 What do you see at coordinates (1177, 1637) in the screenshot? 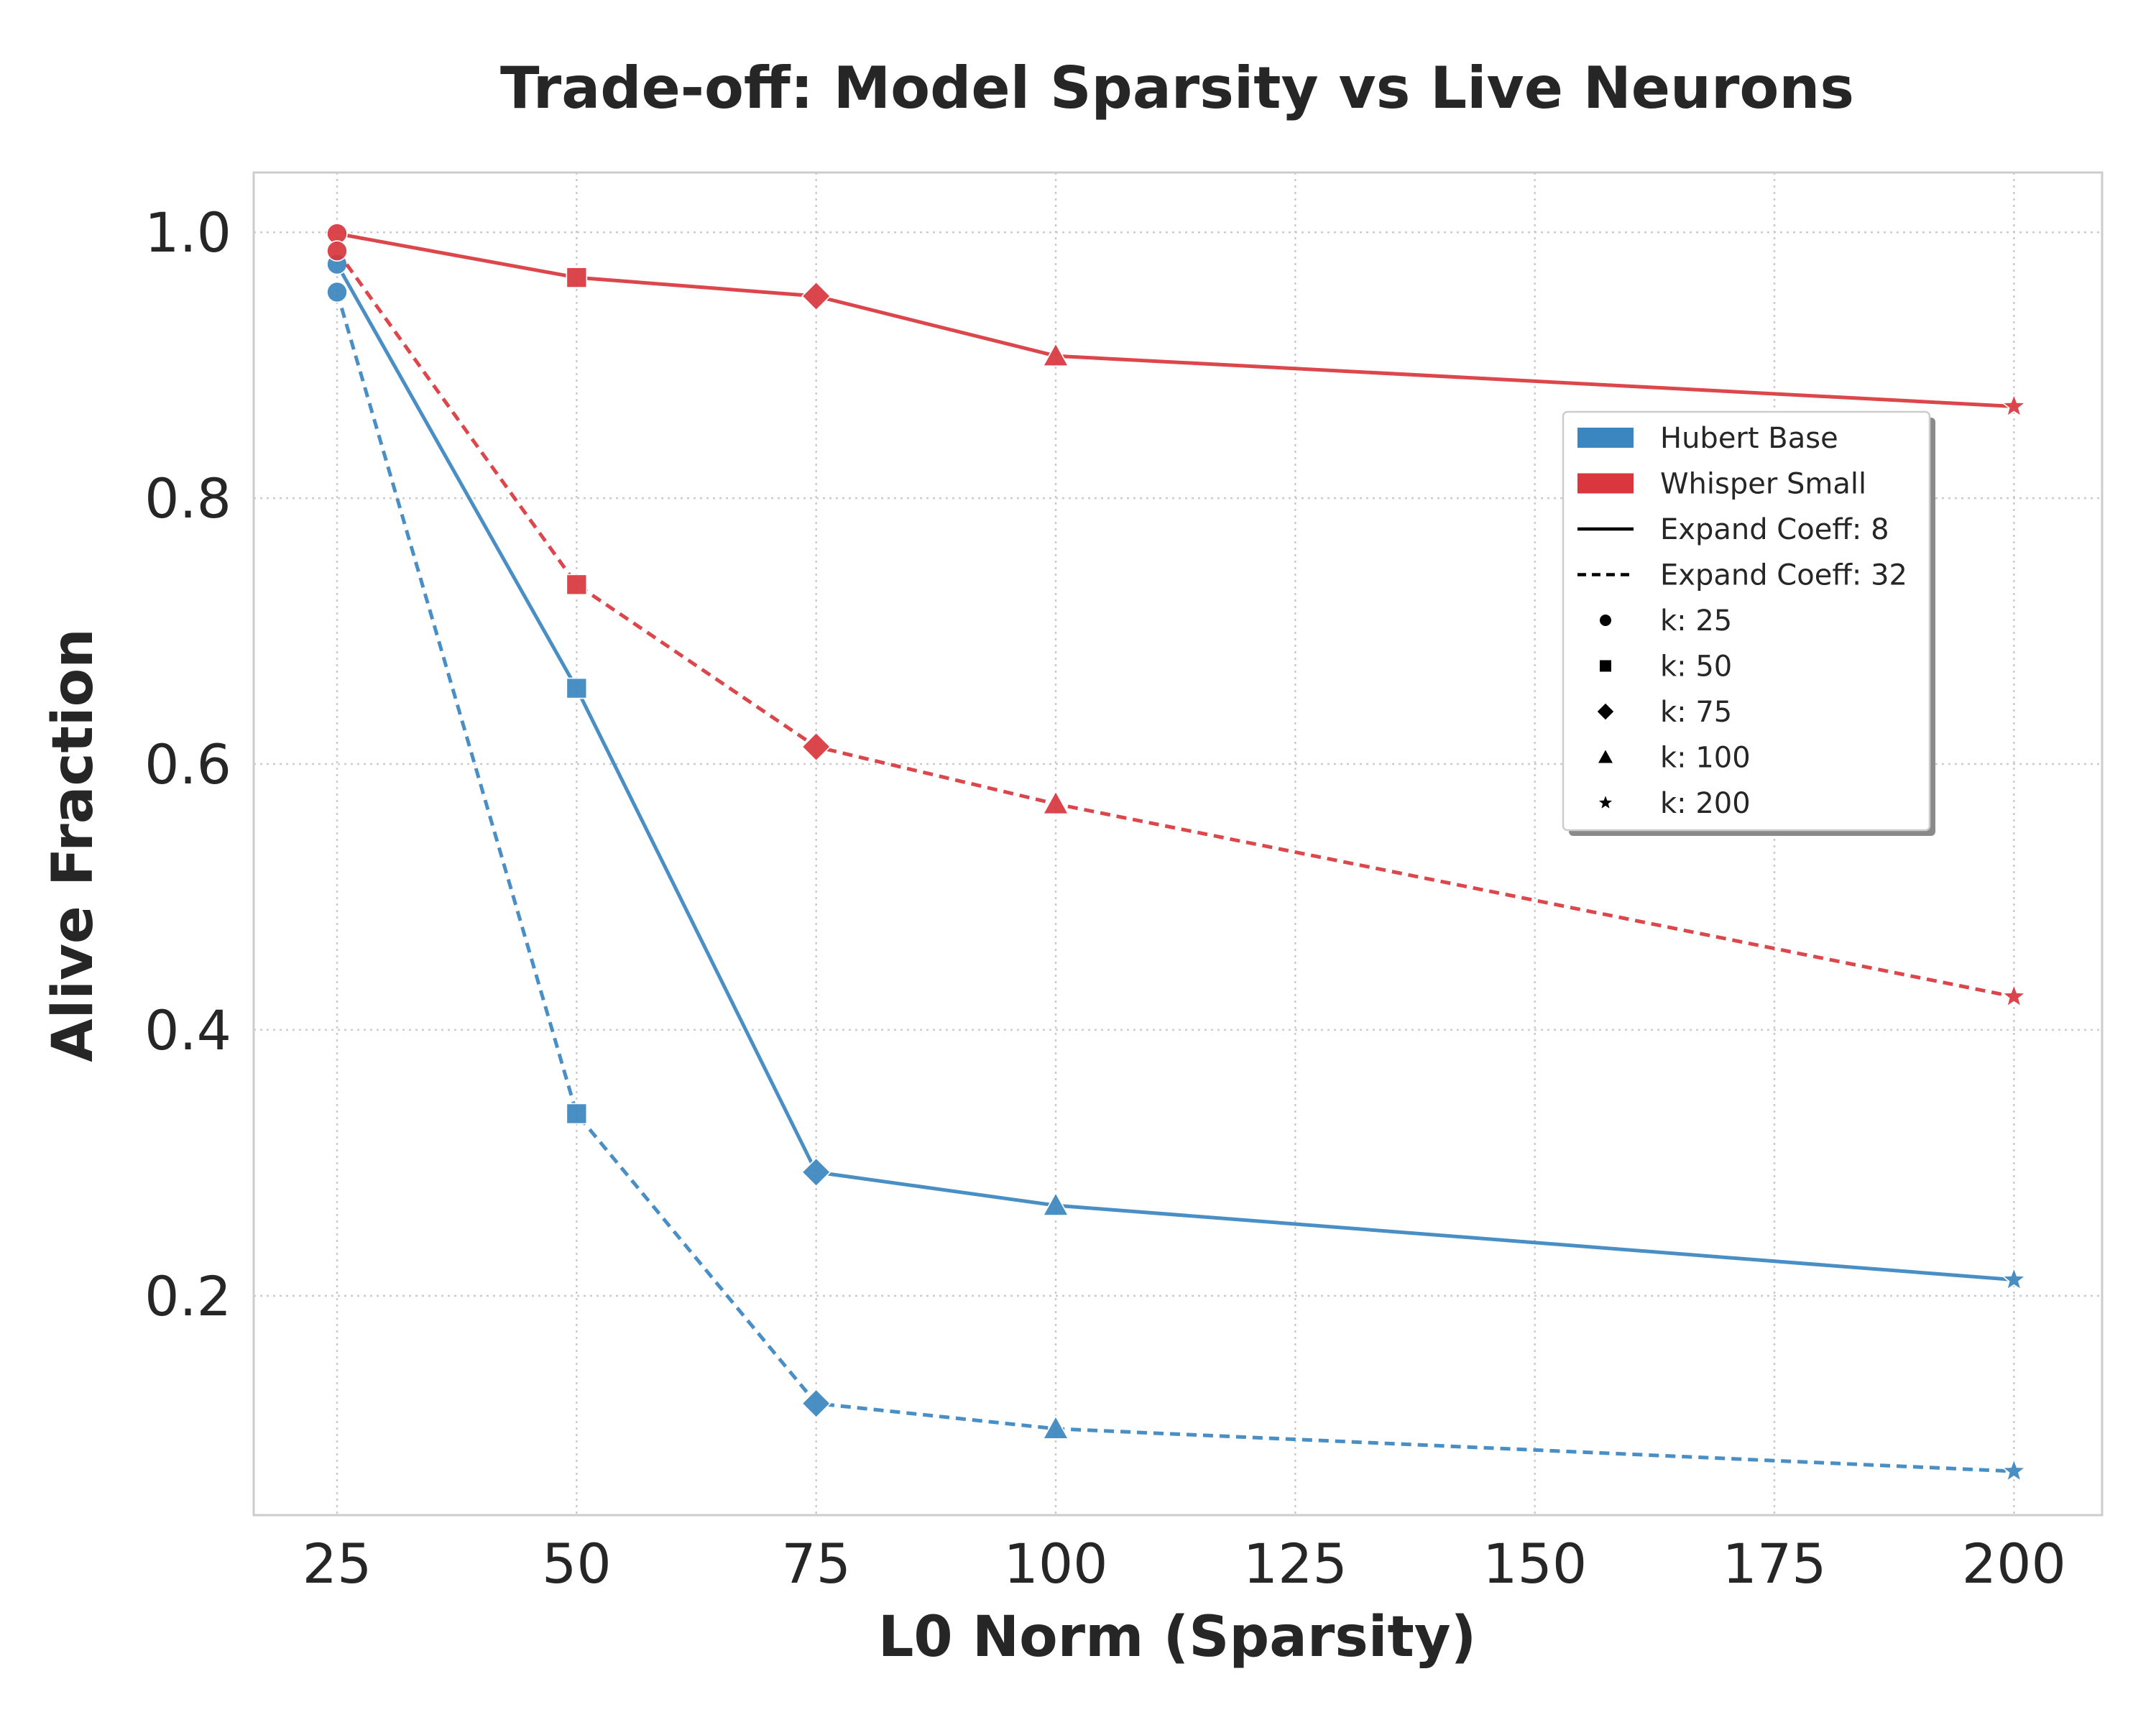
I see `x-axis-label: L0 Norm (Sparsity)` at bounding box center [1177, 1637].